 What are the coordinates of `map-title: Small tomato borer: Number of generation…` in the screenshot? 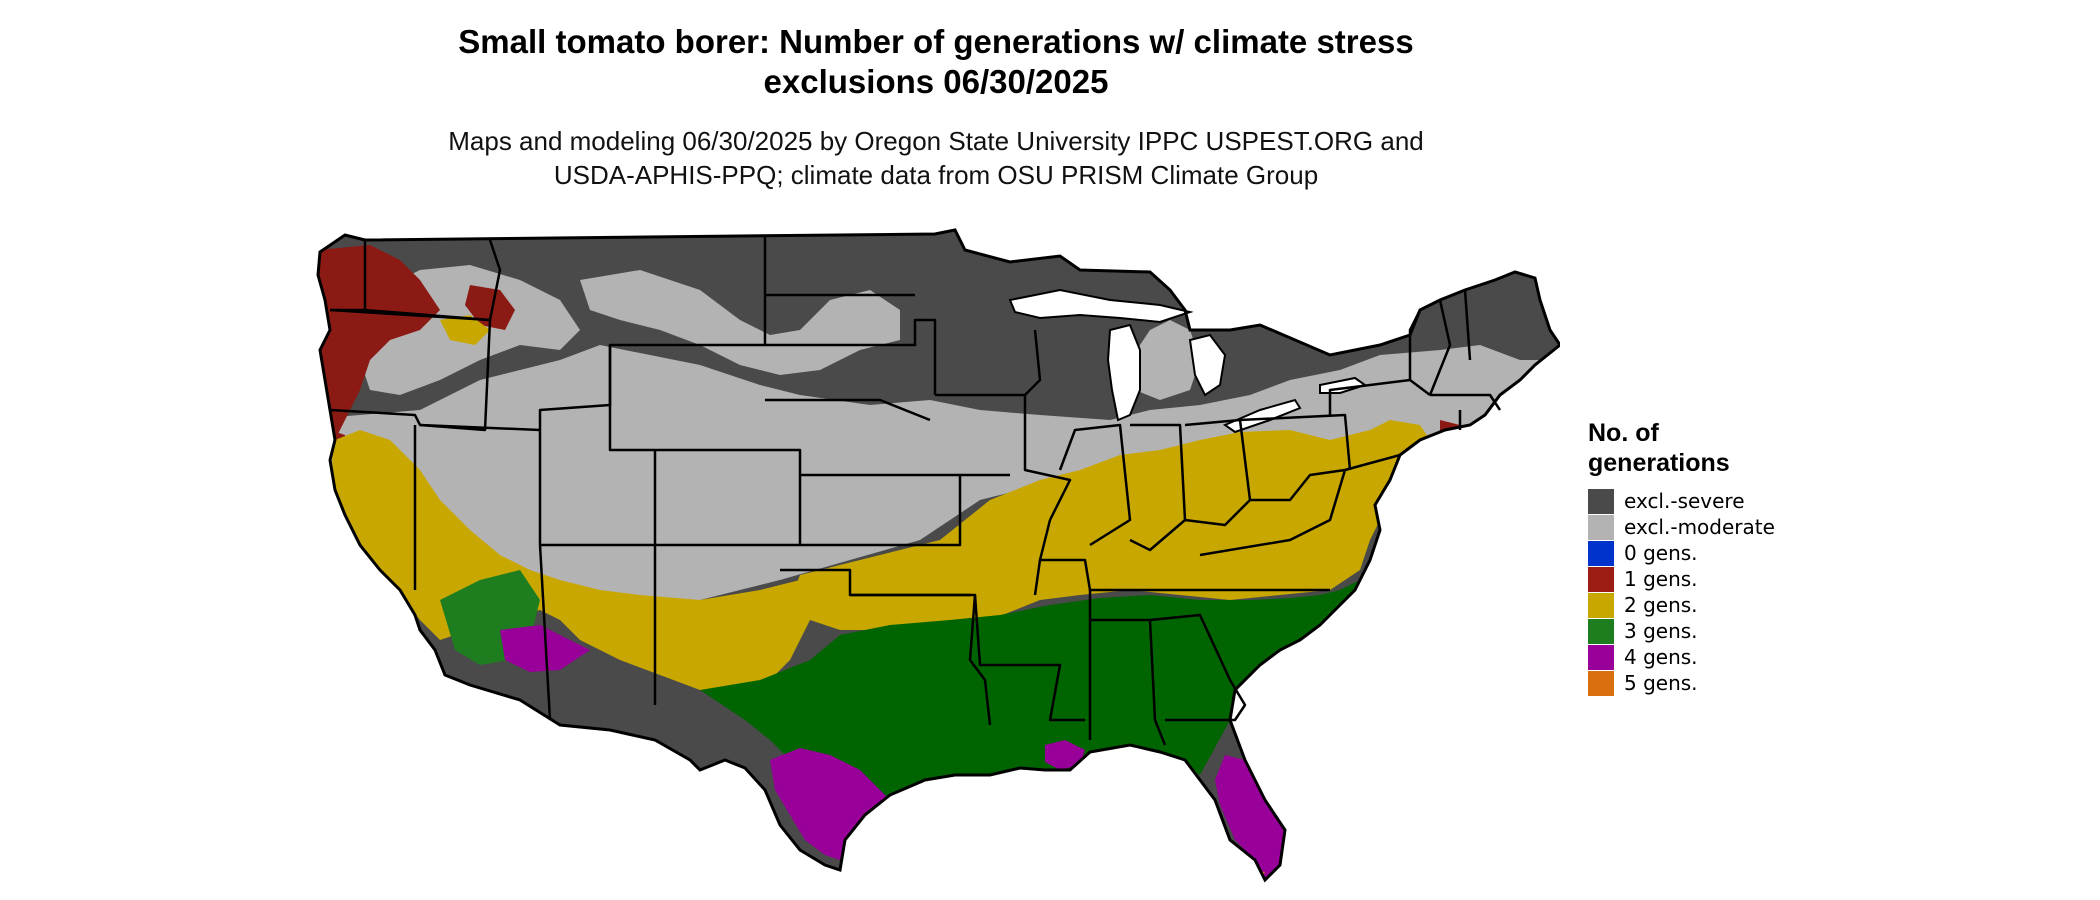 It's located at (936, 62).